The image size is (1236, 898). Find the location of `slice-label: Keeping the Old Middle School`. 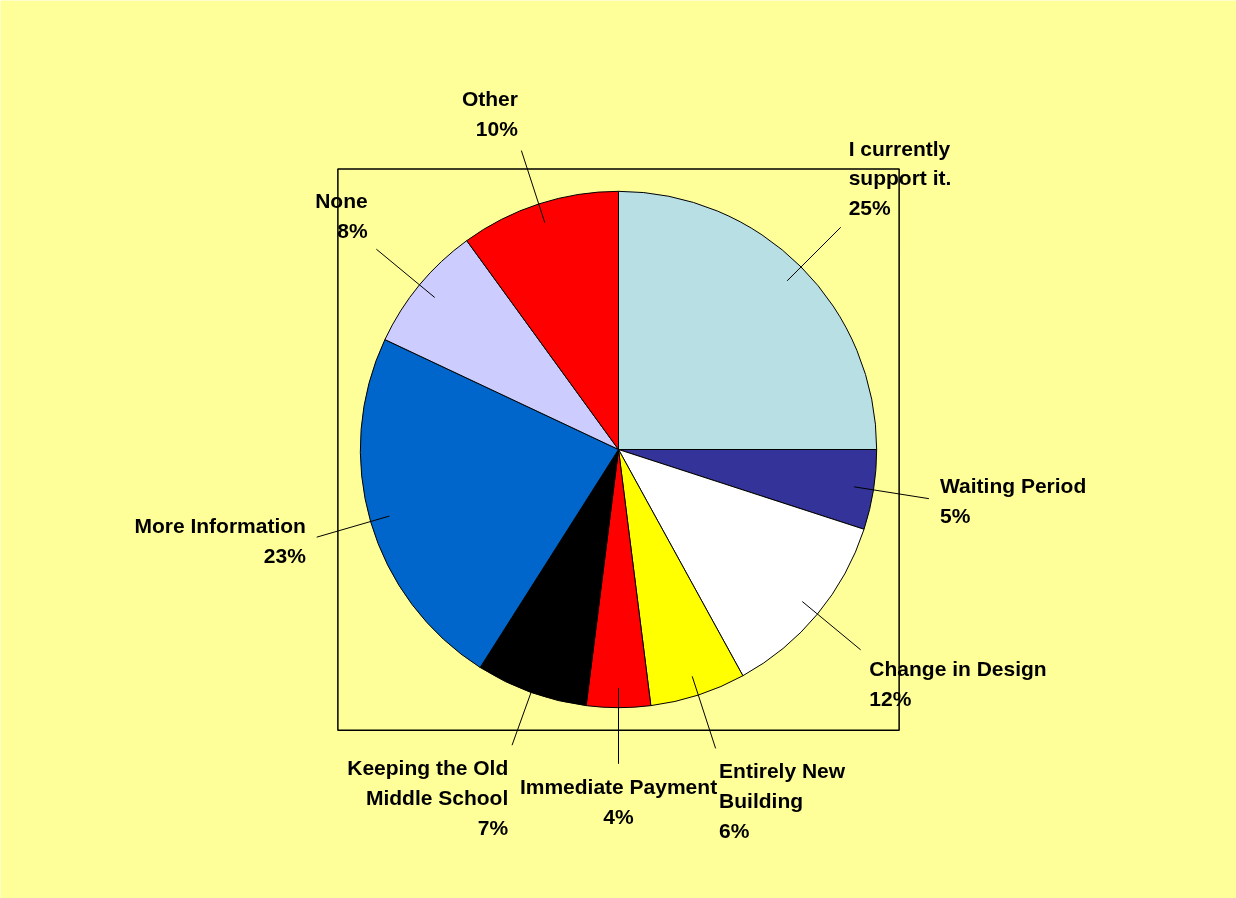

slice-label: Keeping the Old Middle School is located at coordinates (428, 782).